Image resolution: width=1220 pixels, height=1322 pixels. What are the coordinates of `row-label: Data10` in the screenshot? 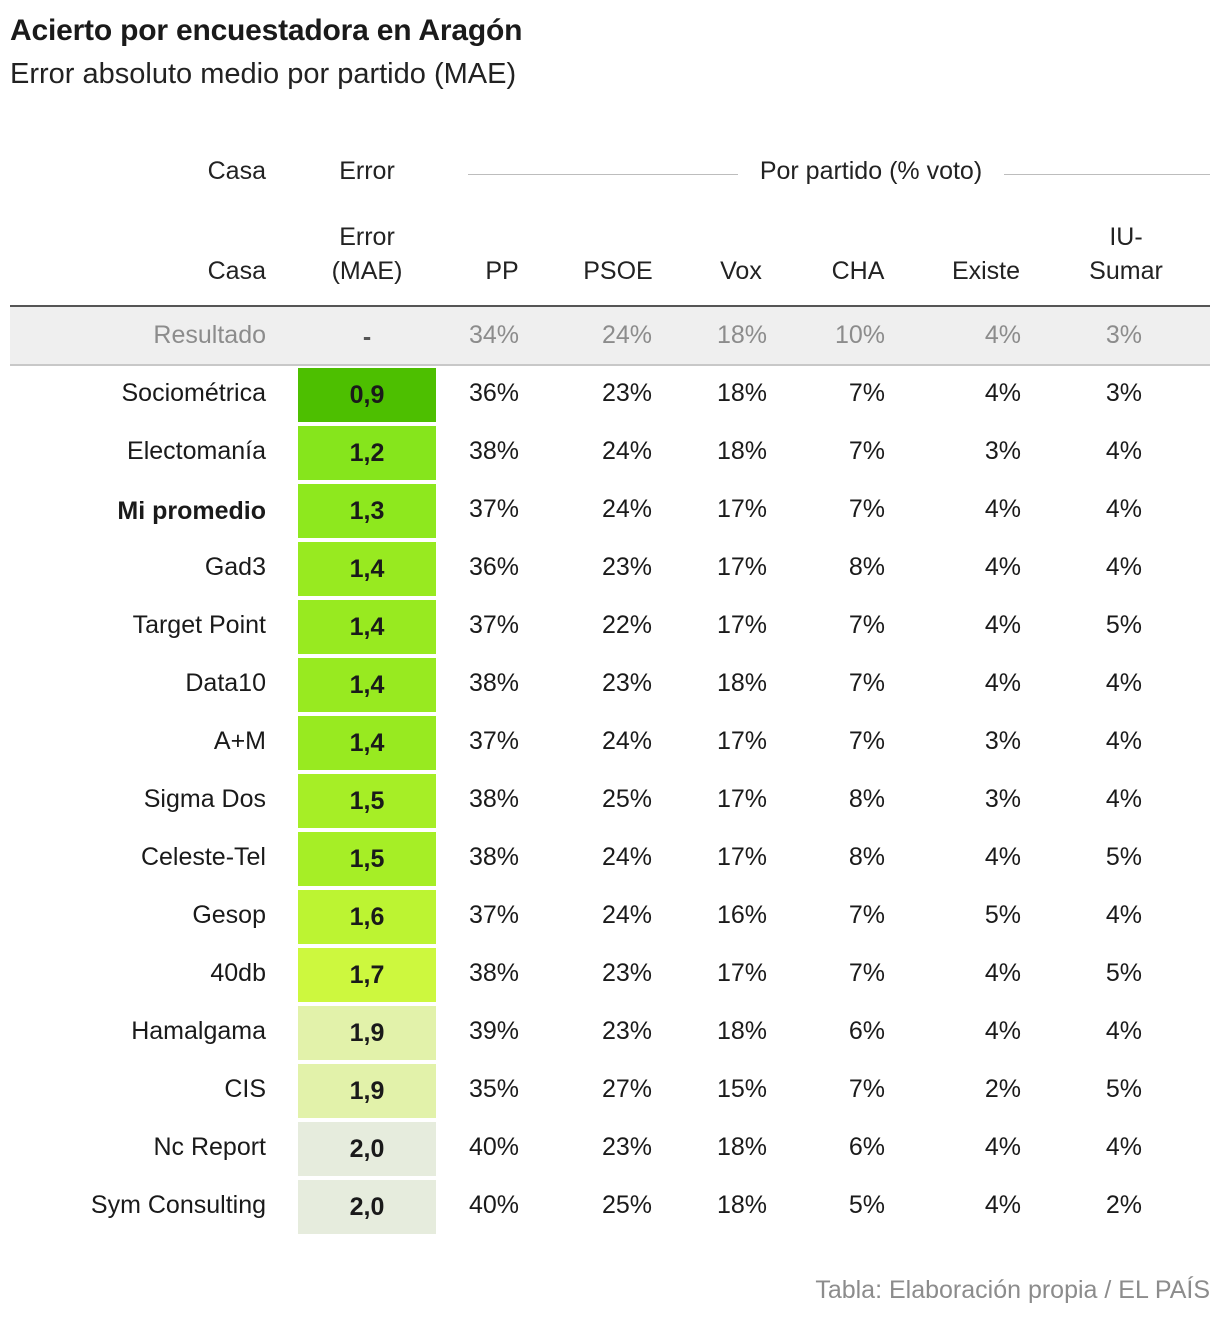 It's located at (225, 683).